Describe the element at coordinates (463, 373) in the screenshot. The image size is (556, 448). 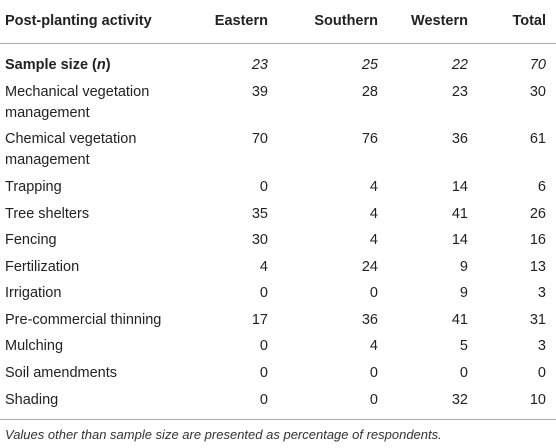
I see `table-cell-western: 0` at that location.